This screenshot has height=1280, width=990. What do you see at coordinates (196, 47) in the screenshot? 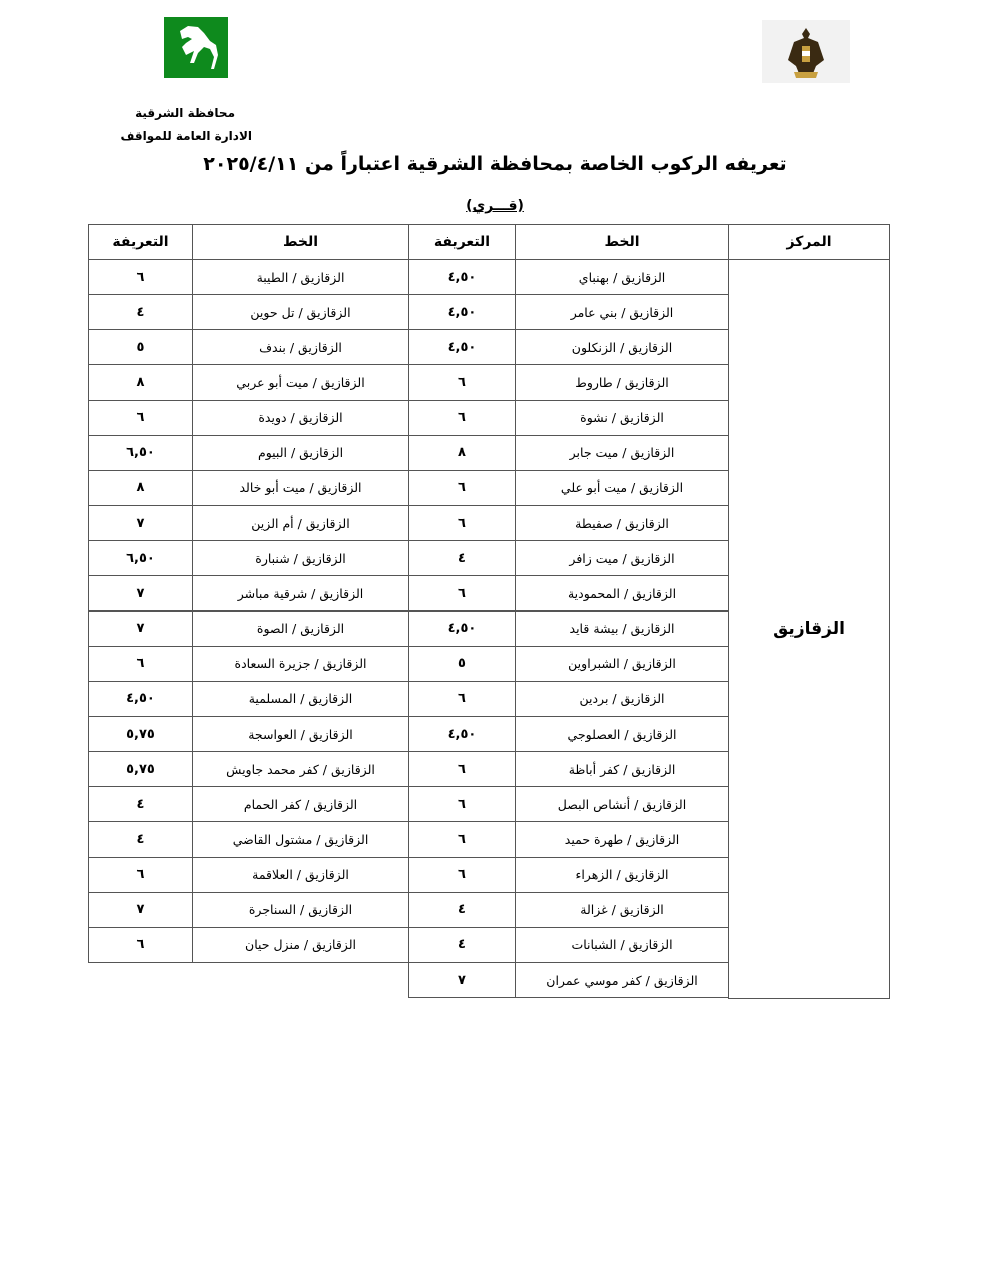
I see `sharqia-horse-logo` at bounding box center [196, 47].